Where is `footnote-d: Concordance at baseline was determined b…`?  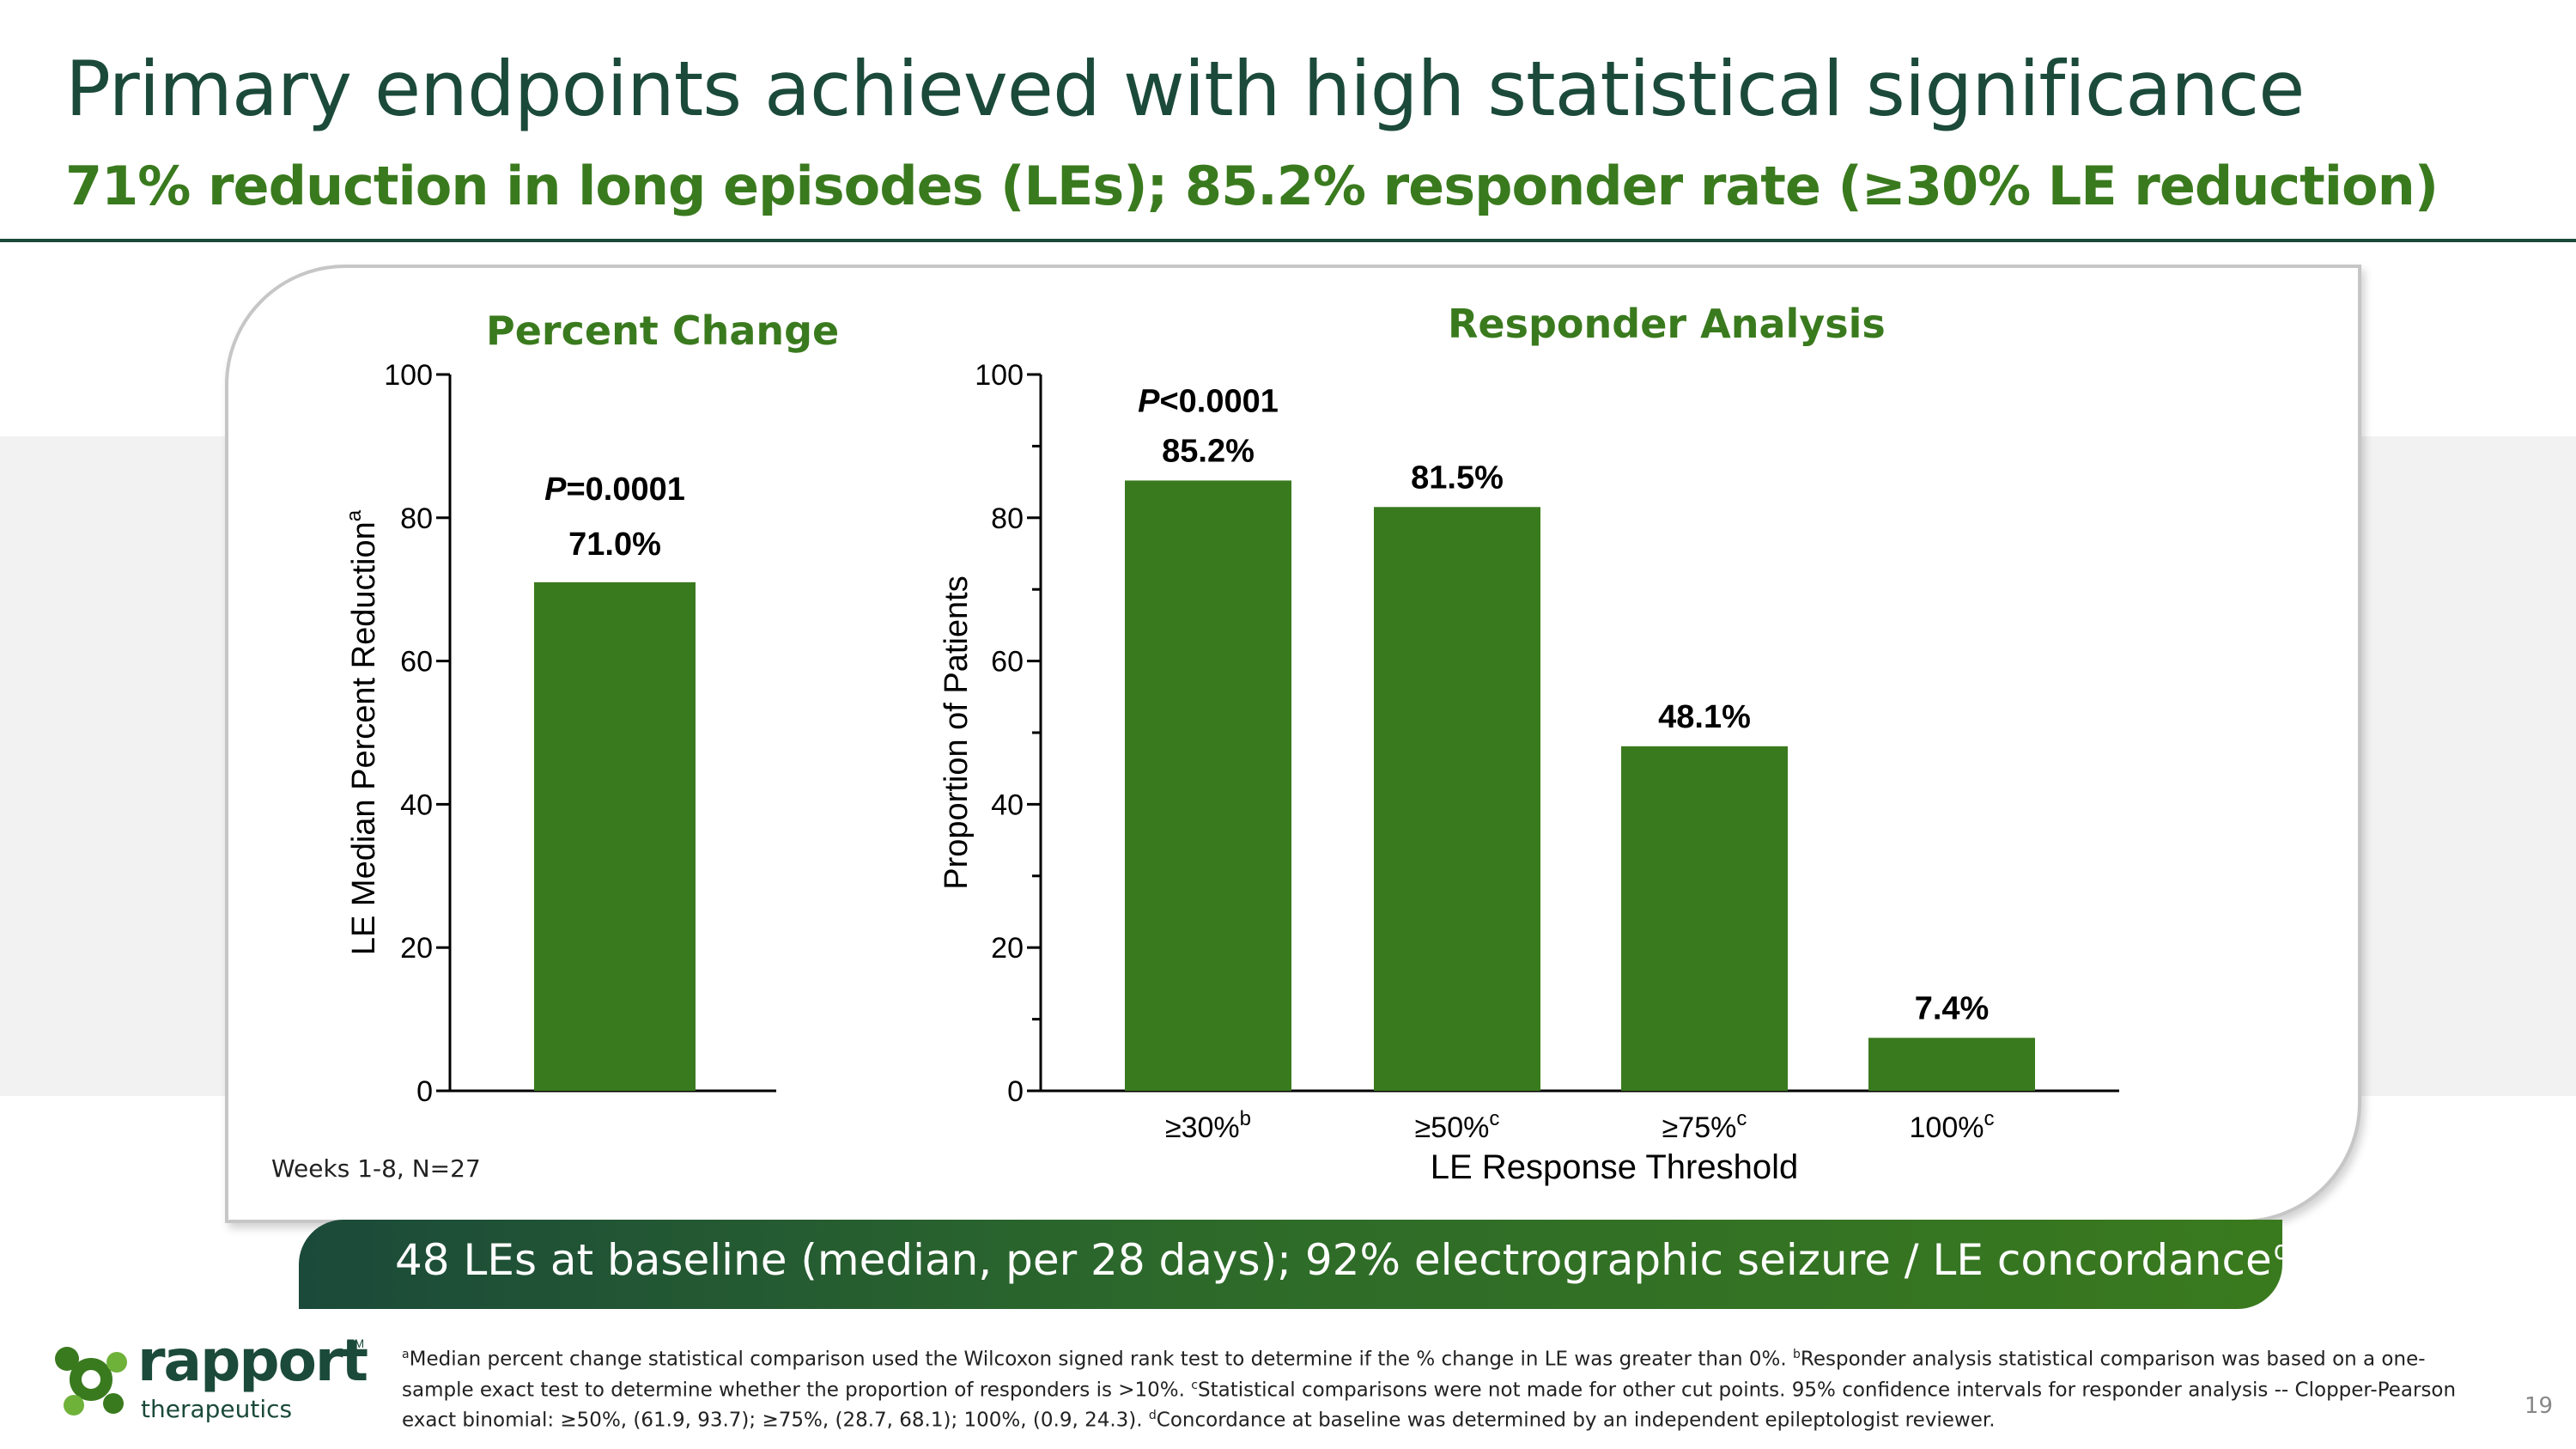
footnote-d: Concordance at baseline was determined b… is located at coordinates (1576, 1420).